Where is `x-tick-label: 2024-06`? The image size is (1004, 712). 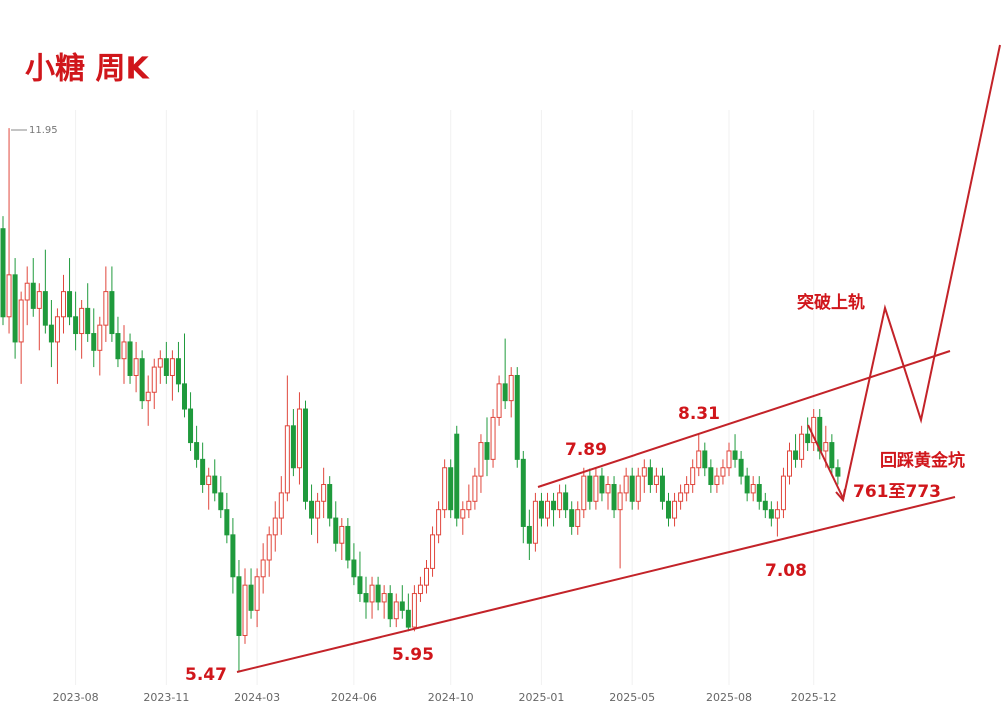 x-tick-label: 2024-06 is located at coordinates (354, 697).